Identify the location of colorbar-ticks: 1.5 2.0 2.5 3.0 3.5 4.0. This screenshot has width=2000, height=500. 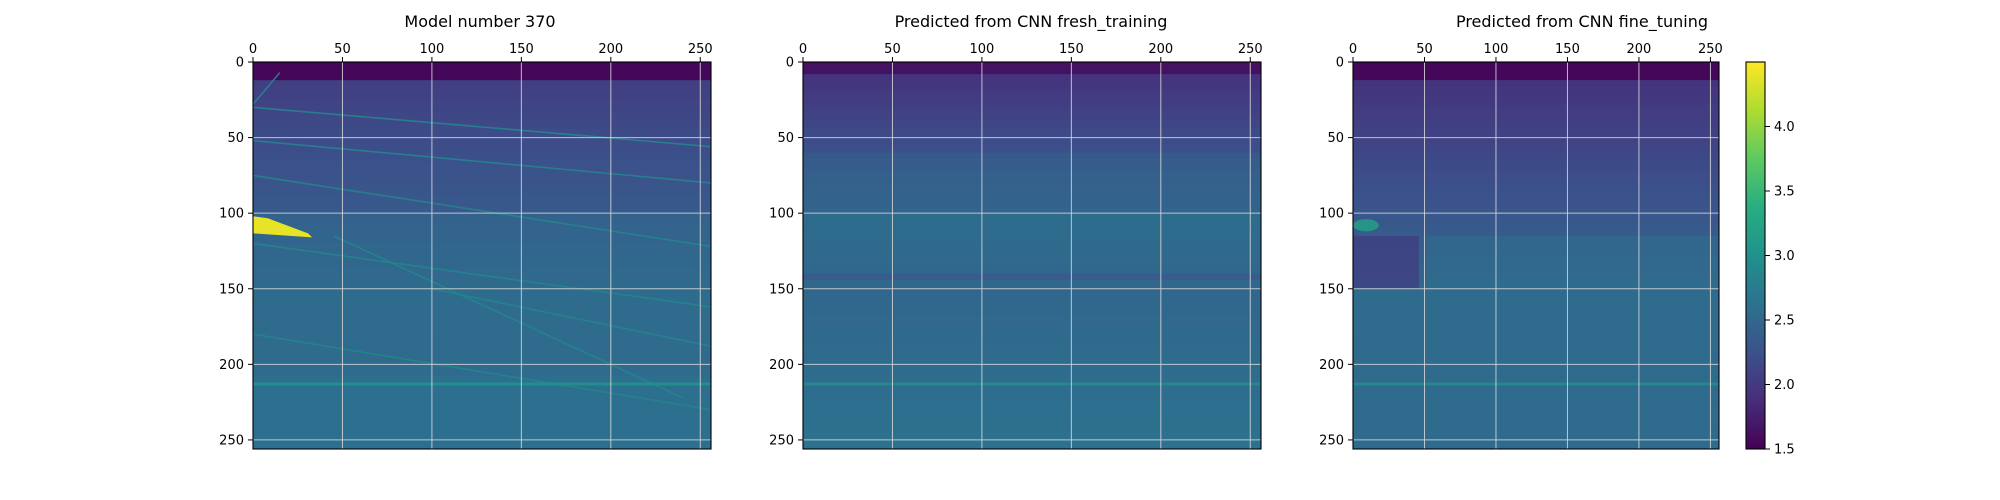
(1780, 289).